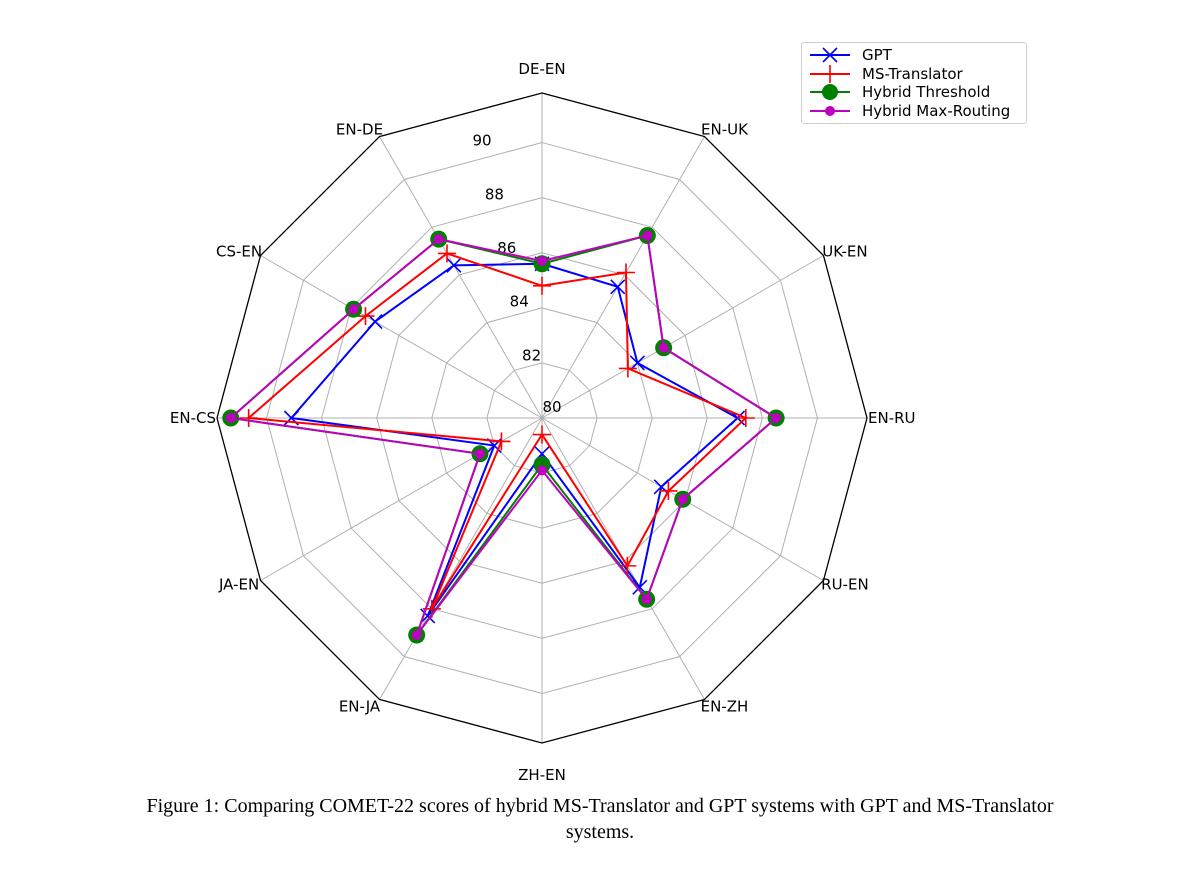 The image size is (1200, 871). What do you see at coordinates (238, 585) in the screenshot?
I see `category-label-ja-en: JA-EN` at bounding box center [238, 585].